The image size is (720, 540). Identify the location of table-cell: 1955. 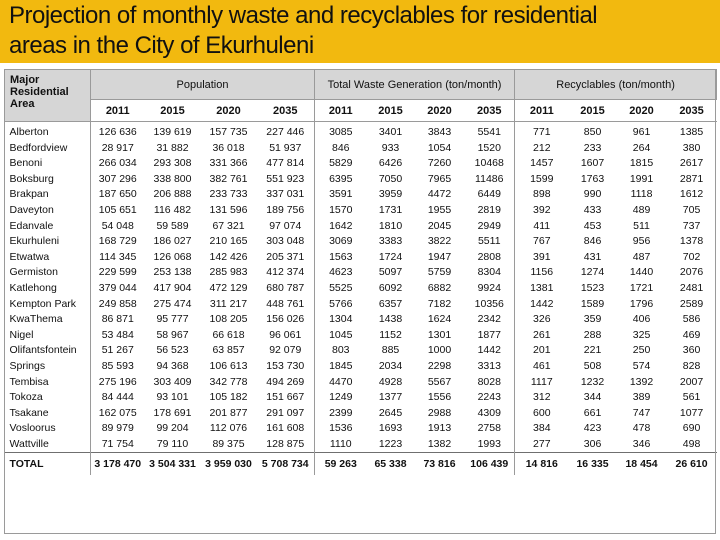
(439, 209).